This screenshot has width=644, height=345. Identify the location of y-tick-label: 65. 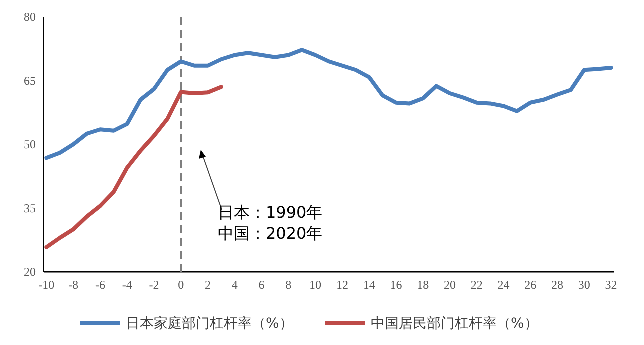
(30, 81).